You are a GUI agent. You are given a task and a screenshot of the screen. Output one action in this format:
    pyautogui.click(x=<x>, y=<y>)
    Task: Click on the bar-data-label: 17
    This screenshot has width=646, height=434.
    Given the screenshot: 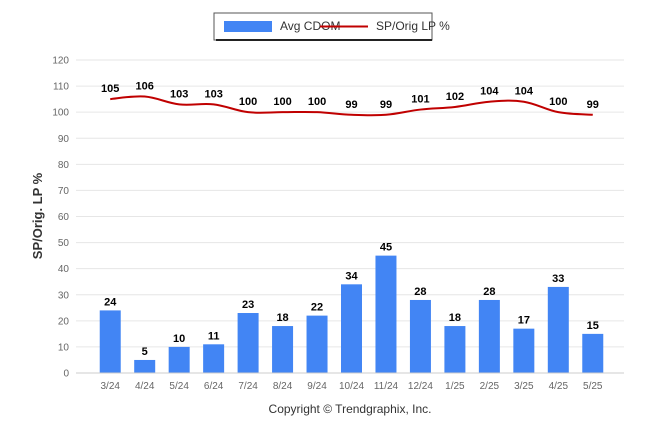 What is the action you would take?
    pyautogui.click(x=524, y=321)
    